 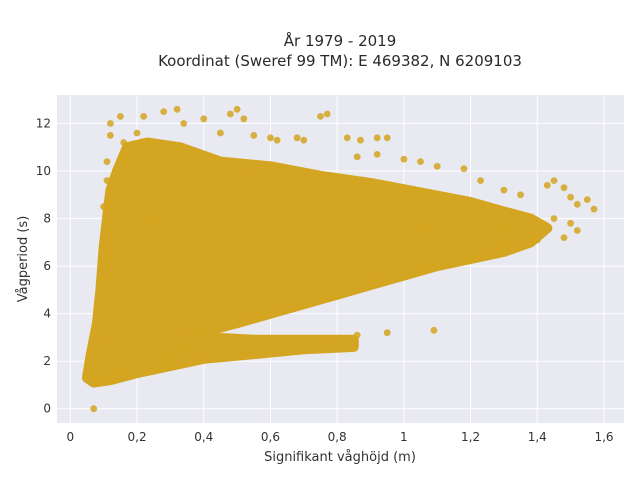 What do you see at coordinates (71, 437) in the screenshot?
I see `x-tick-label: 0` at bounding box center [71, 437].